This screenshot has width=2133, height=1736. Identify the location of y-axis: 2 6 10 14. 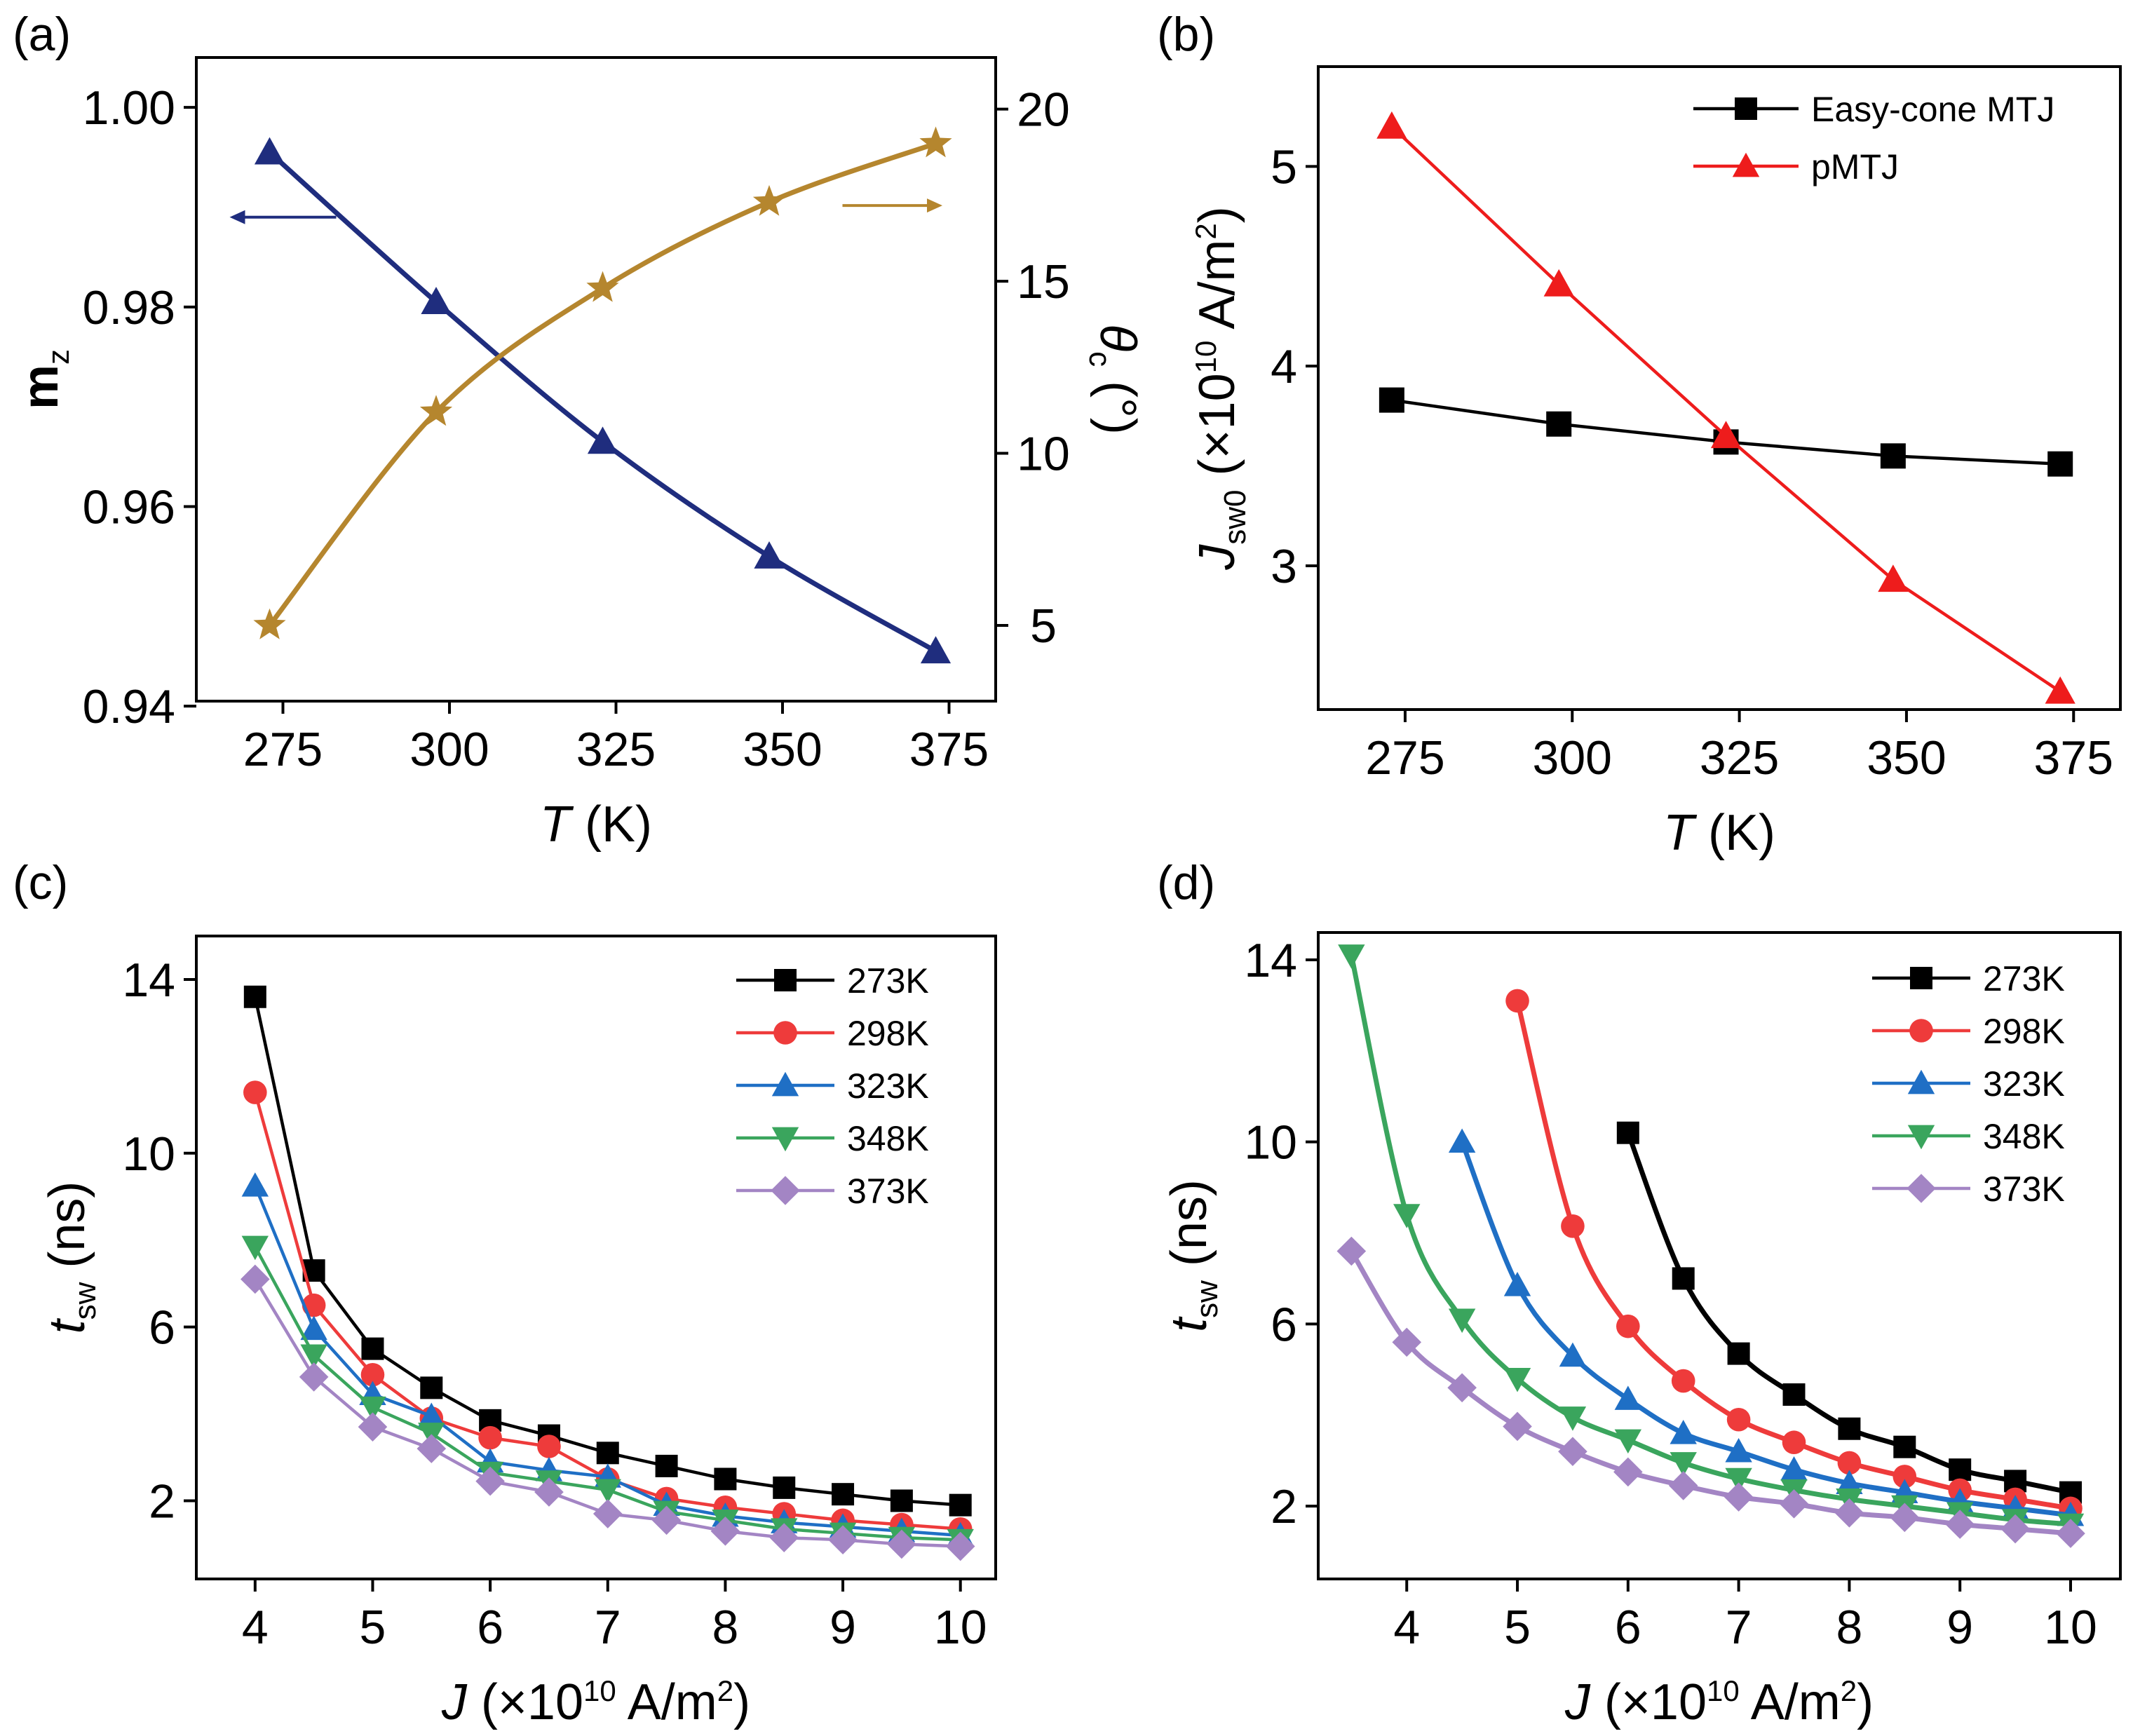
(159, 1241).